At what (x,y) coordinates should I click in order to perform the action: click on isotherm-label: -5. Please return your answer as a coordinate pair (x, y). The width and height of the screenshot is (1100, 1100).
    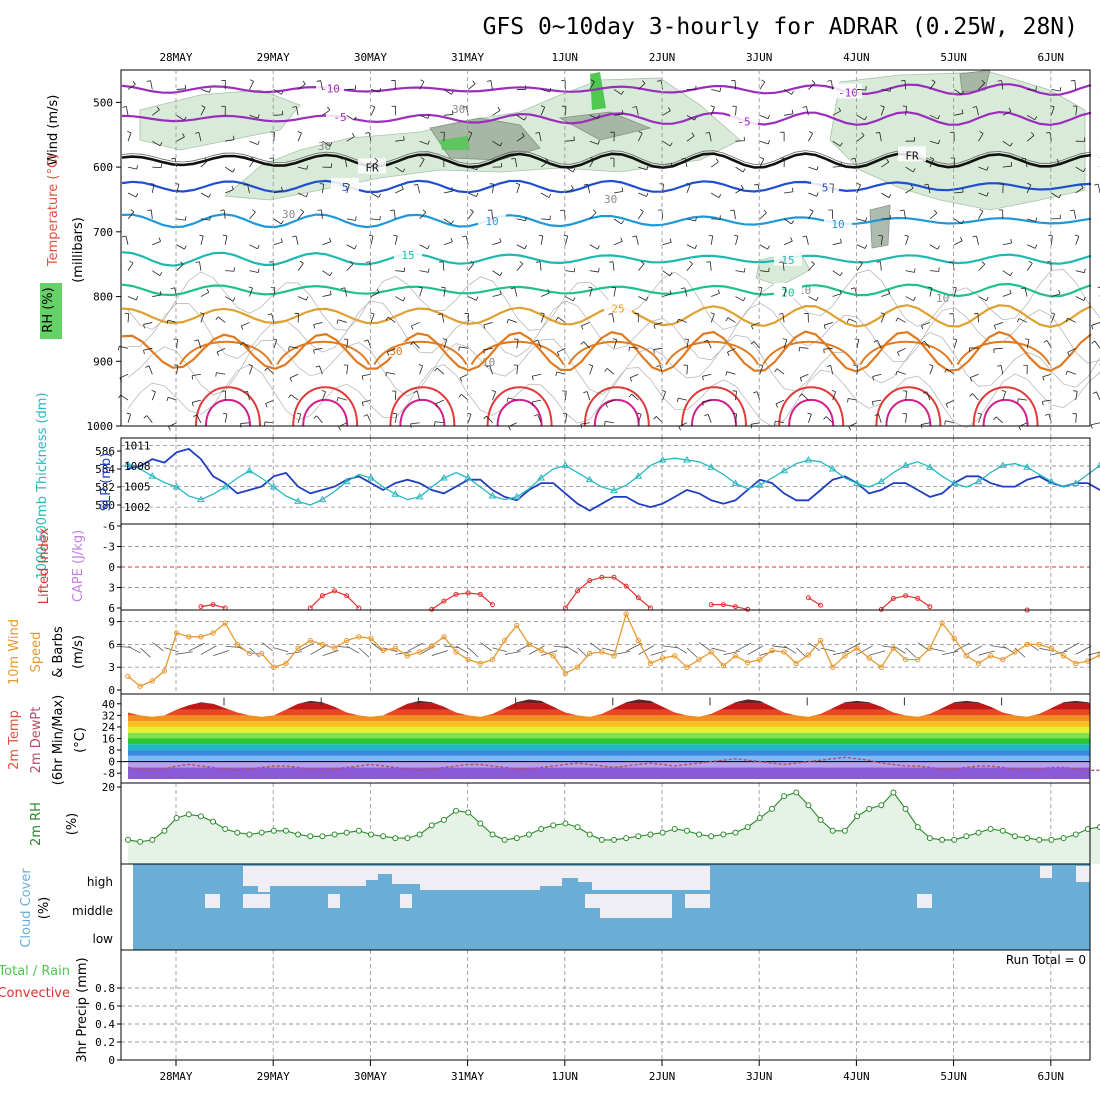
    Looking at the image, I should click on (339, 117).